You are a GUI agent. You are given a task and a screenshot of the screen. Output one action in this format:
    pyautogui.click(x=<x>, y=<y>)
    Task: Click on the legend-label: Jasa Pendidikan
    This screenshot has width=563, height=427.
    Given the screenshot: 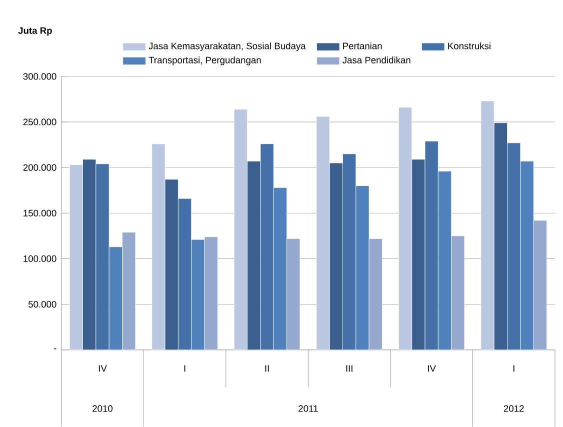 What is the action you would take?
    pyautogui.click(x=376, y=60)
    